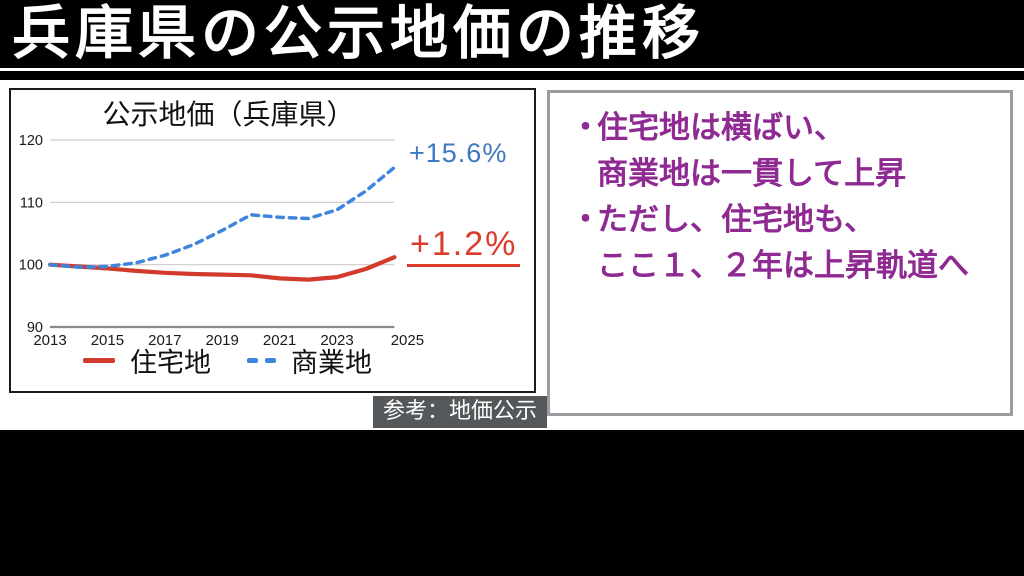 The width and height of the screenshot is (1024, 576). What do you see at coordinates (228, 114) in the screenshot?
I see `chart-title: 公示地価（兵庫県）` at bounding box center [228, 114].